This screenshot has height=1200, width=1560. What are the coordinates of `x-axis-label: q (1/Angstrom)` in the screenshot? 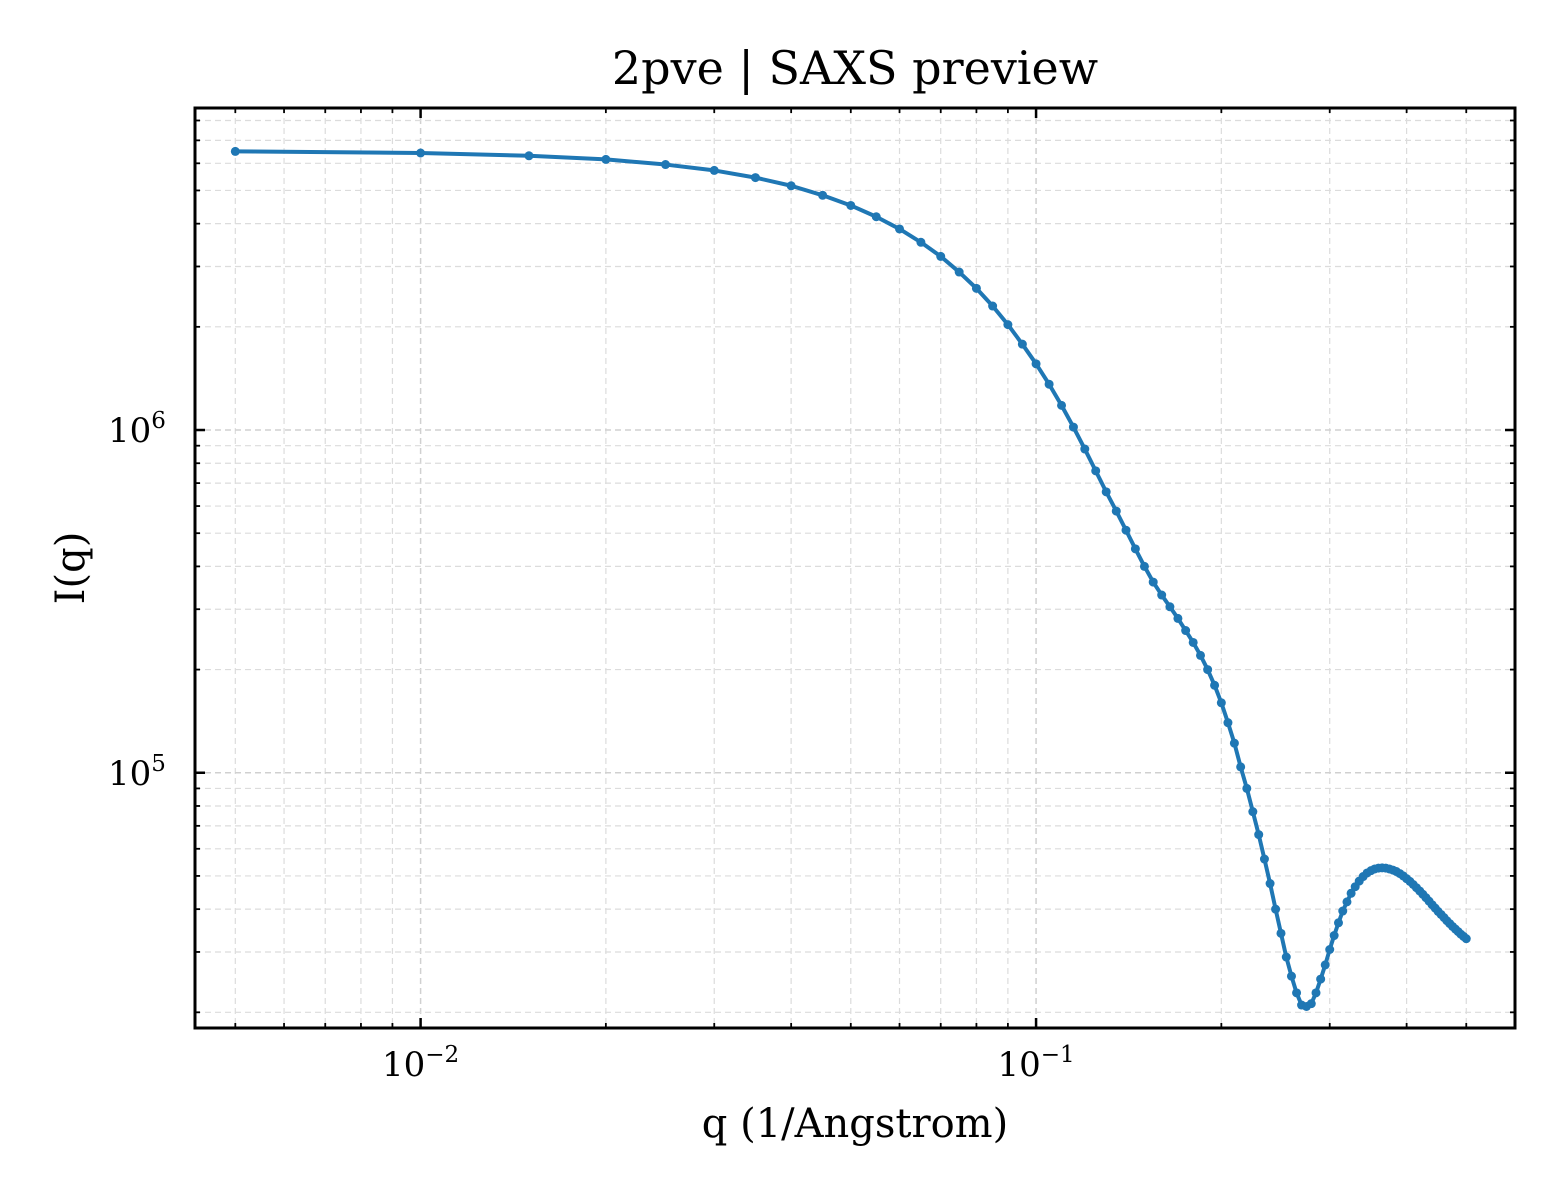 It's located at (855, 1124).